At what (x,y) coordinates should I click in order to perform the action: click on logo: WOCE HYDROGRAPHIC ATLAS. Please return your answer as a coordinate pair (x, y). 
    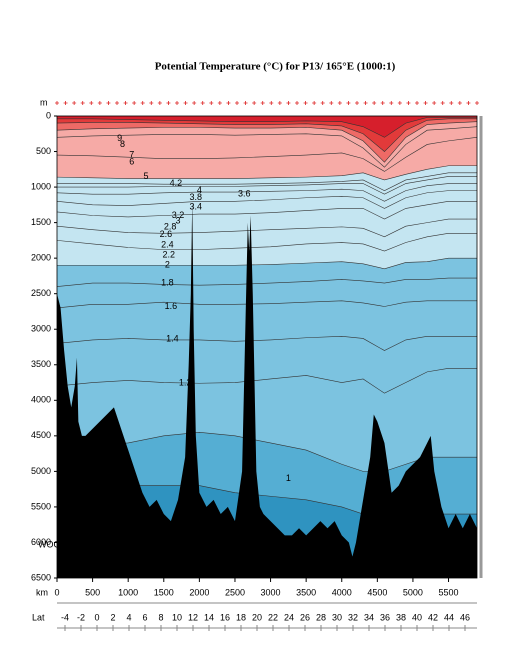
    Looking at the image, I should click on (105, 544).